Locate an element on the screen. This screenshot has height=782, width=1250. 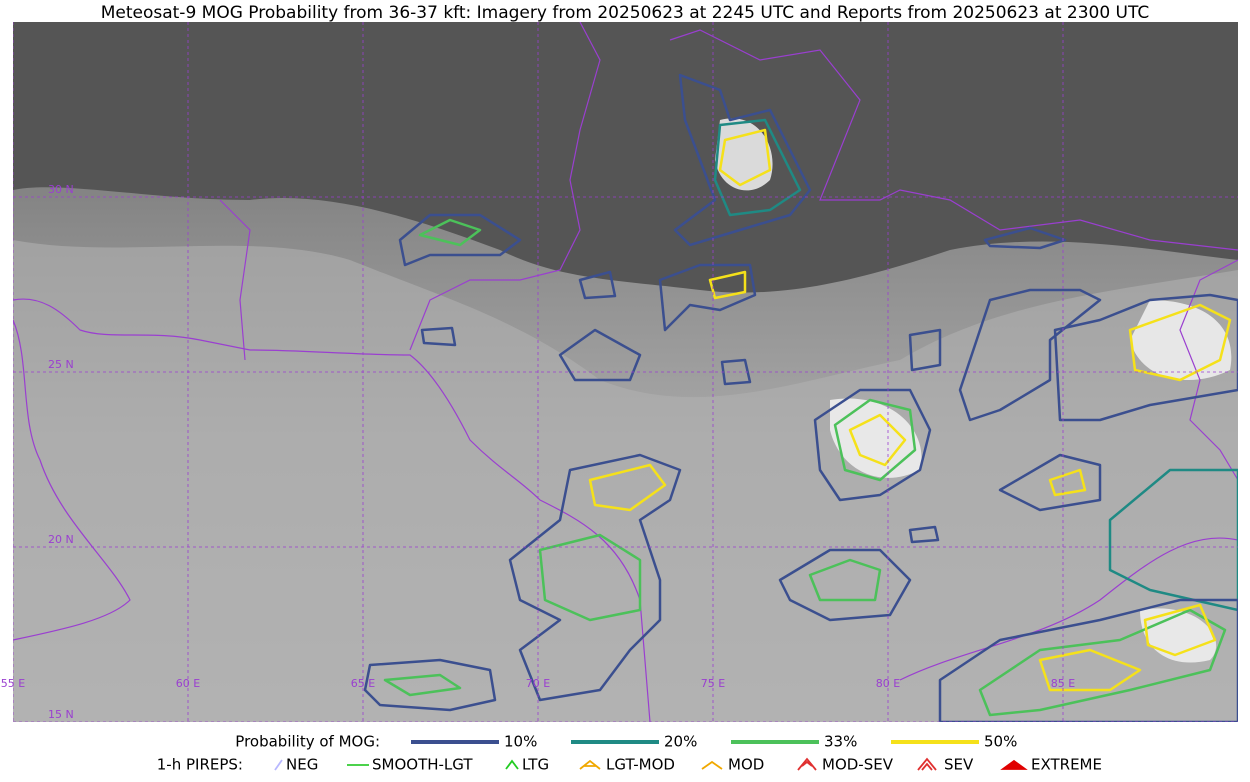
lon-label: 65 E is located at coordinates (363, 683).